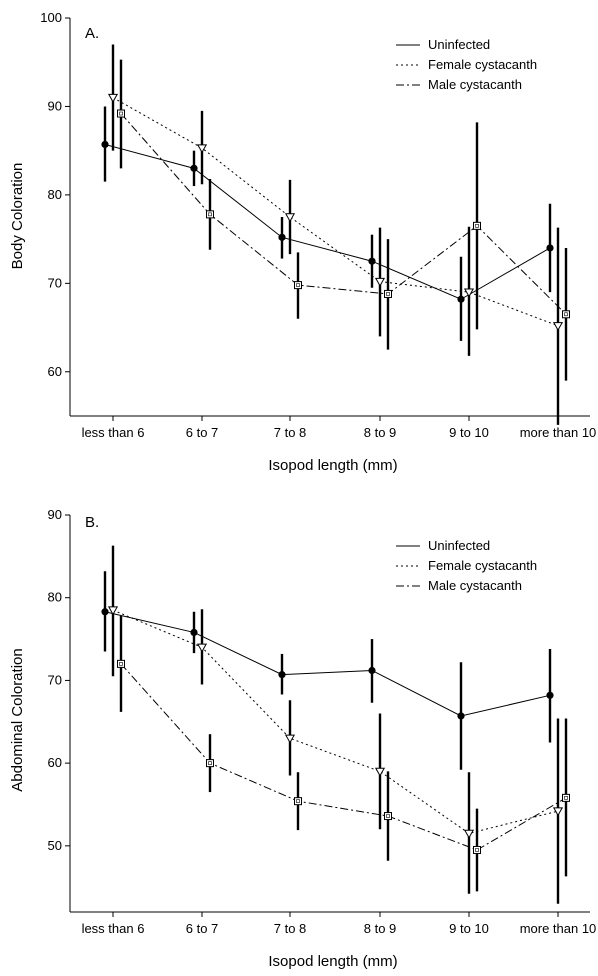 Image resolution: width=598 pixels, height=976 pixels. Describe the element at coordinates (380, 928) in the screenshot. I see `panel-b-x-tick-label: 8 to 9` at that location.